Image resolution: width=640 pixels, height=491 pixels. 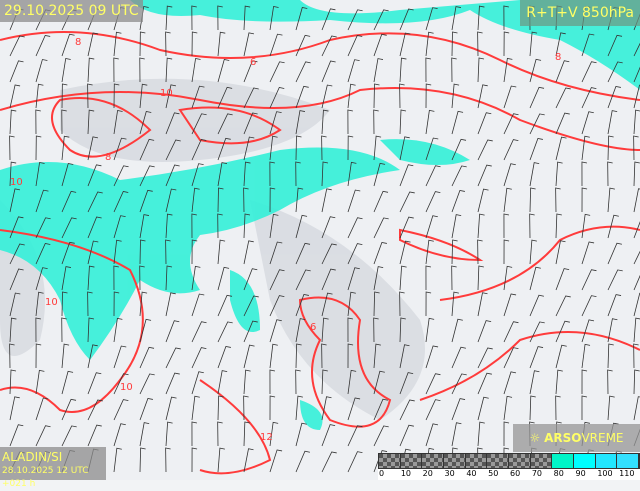 I want to click on legend-label: 50, so click(x=493, y=473).